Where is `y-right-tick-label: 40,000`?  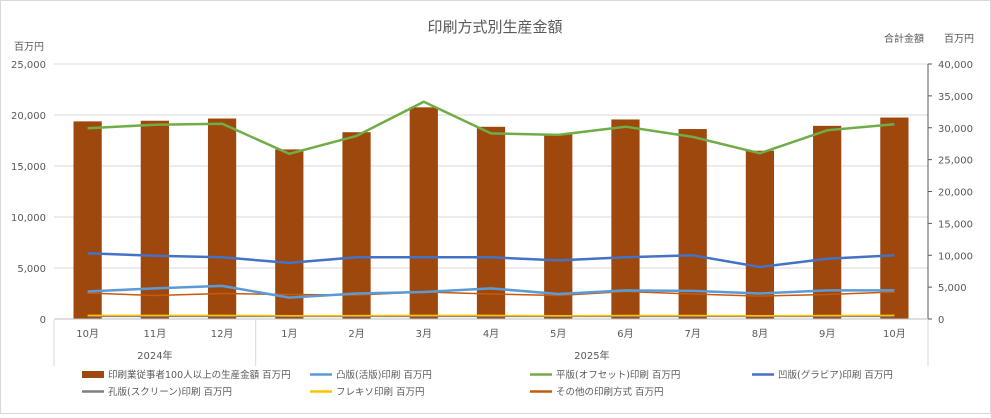 y-right-tick-label: 40,000 is located at coordinates (955, 65).